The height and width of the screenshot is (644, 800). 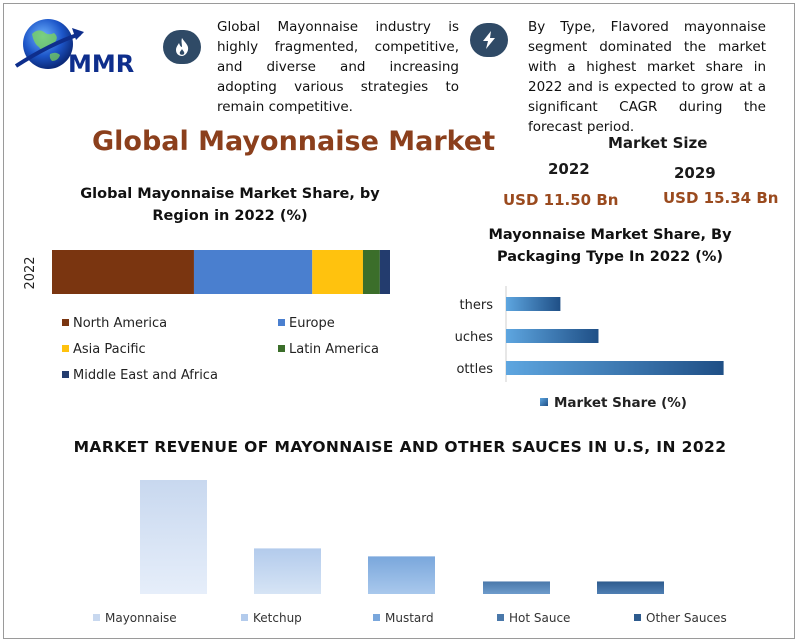 What do you see at coordinates (123, 272) in the screenshot?
I see `region-bar-north-america` at bounding box center [123, 272].